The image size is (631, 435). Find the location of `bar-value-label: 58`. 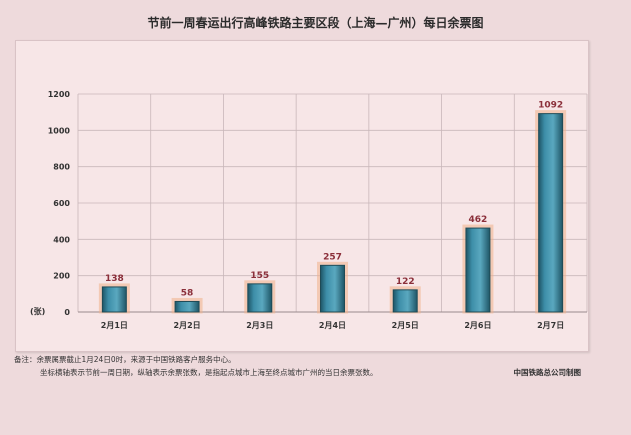

bar-value-label: 58 is located at coordinates (187, 293).